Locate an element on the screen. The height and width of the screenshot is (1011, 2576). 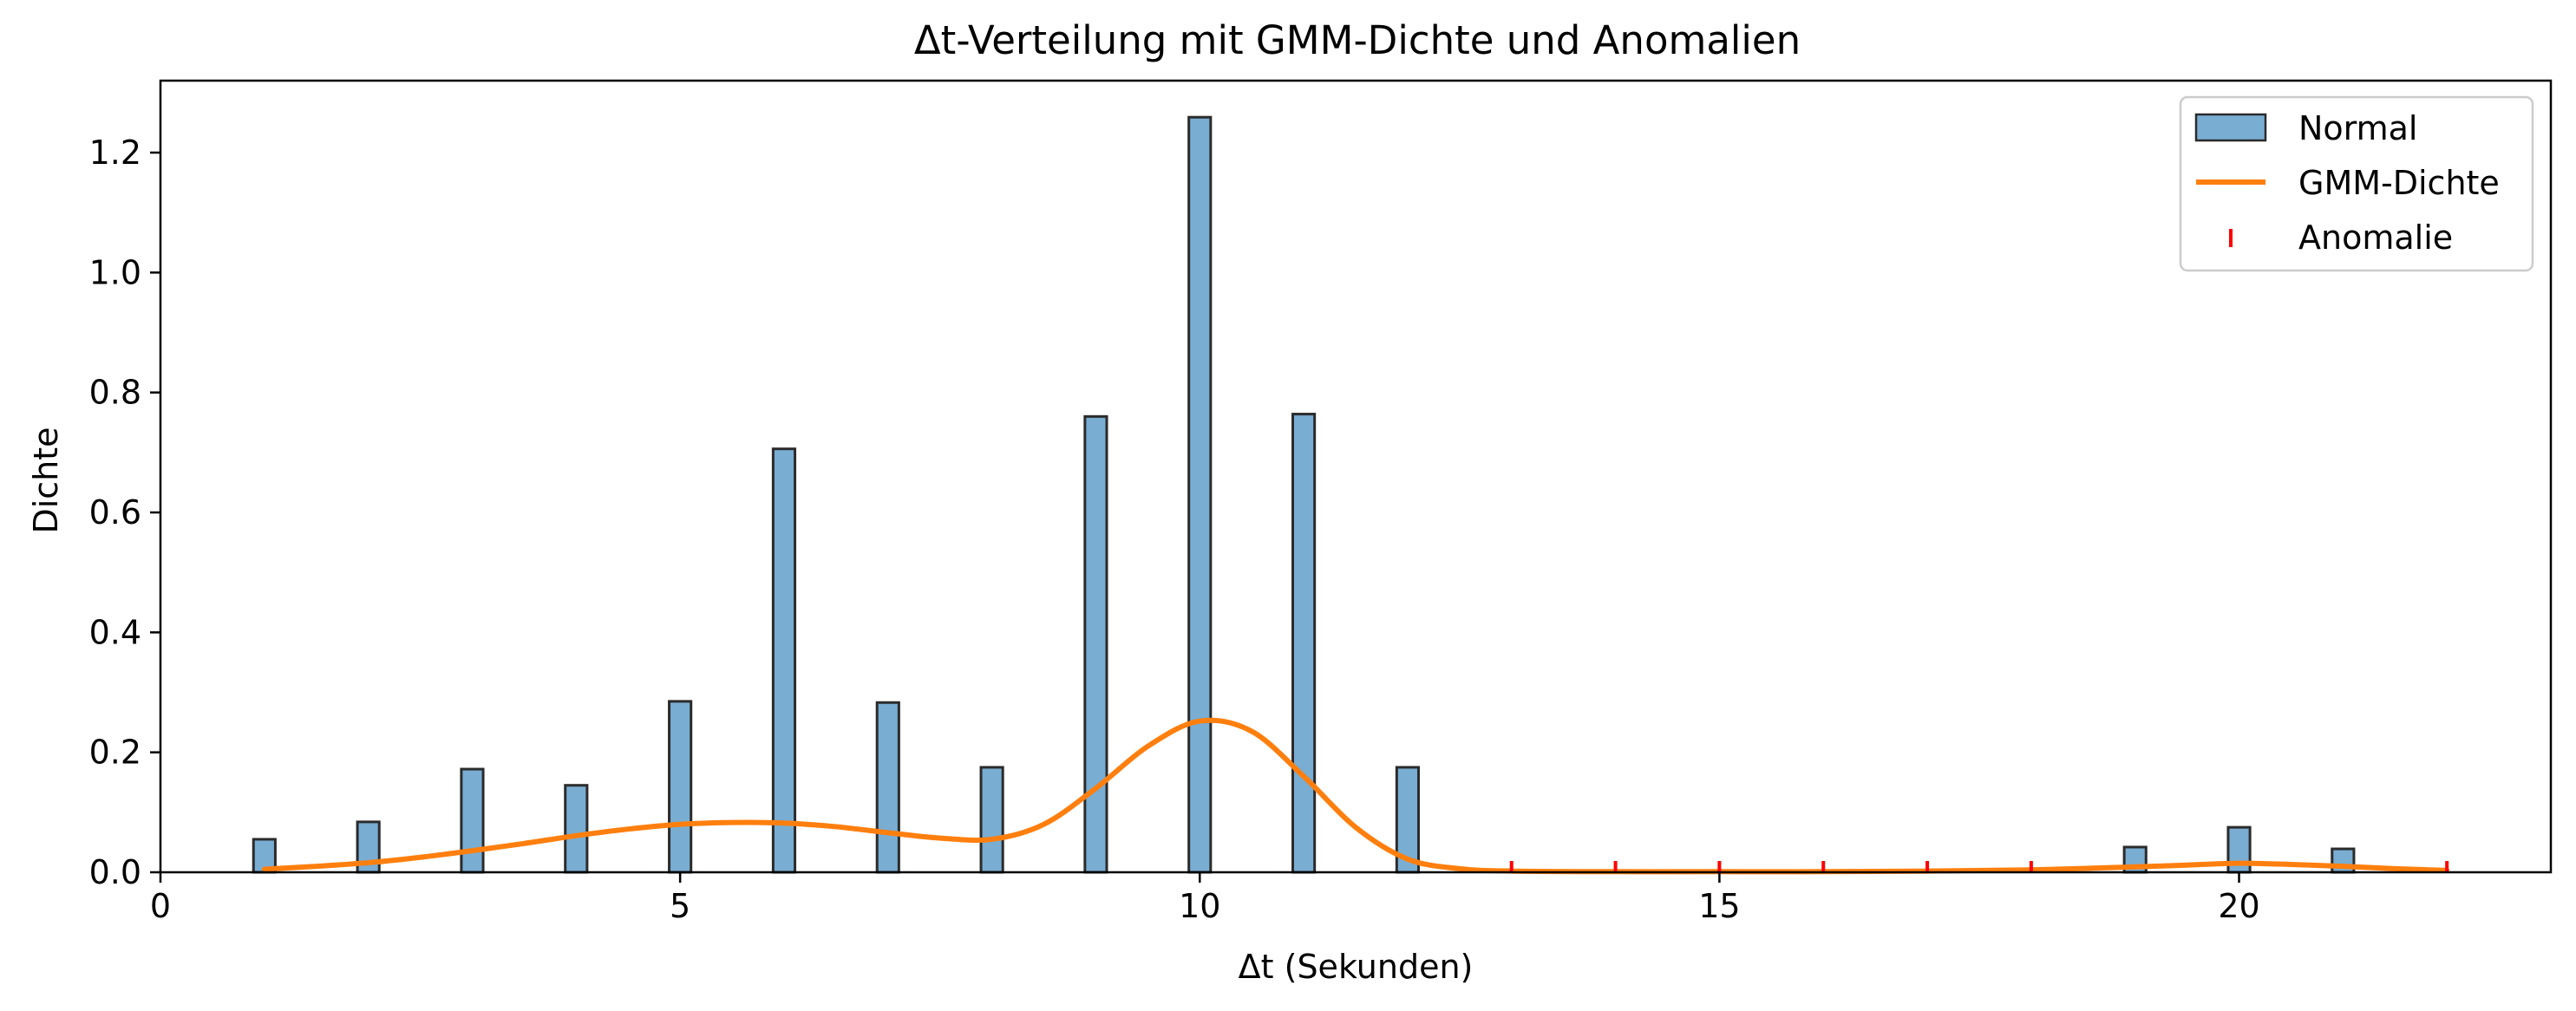
y-tick-label: 0.6 is located at coordinates (115, 512).